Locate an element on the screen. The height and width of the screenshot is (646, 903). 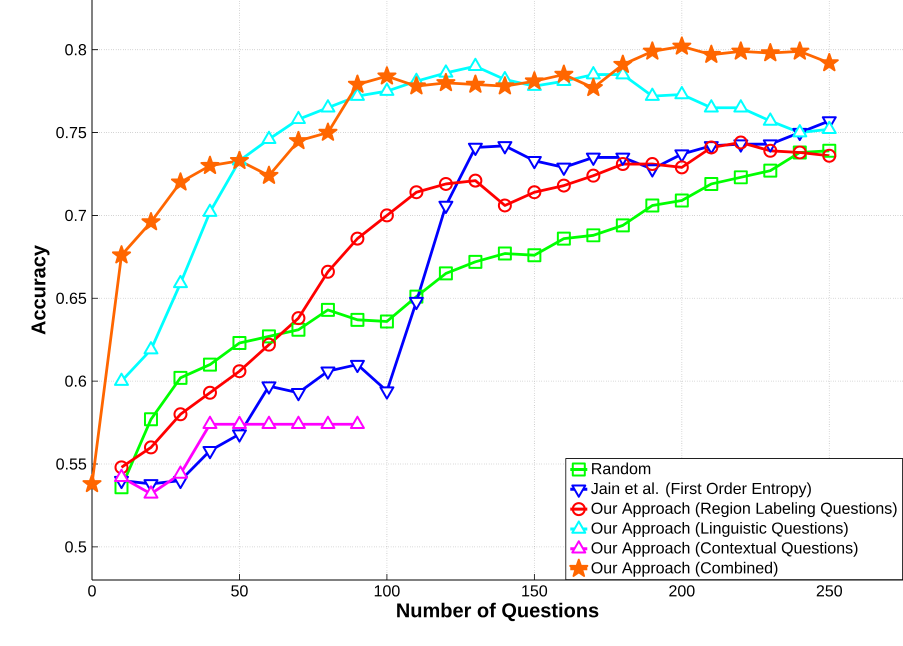
y-tick-label: 0.7 is located at coordinates (75, 216).